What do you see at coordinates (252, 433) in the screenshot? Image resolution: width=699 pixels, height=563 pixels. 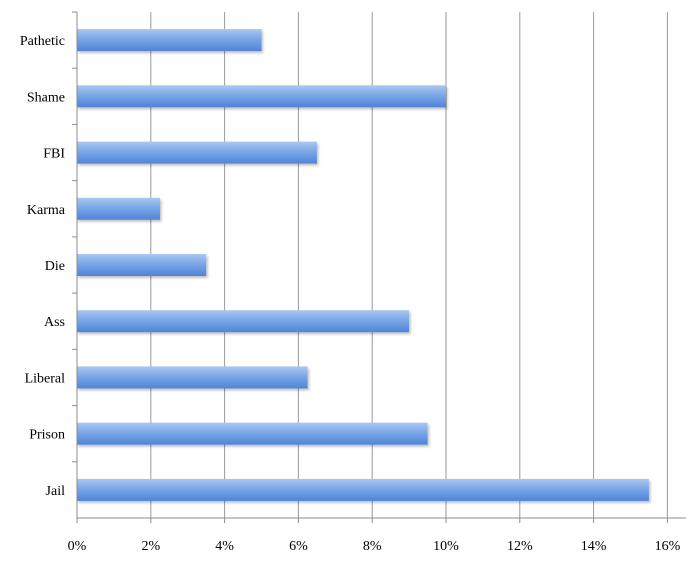 I see `bar-prison` at bounding box center [252, 433].